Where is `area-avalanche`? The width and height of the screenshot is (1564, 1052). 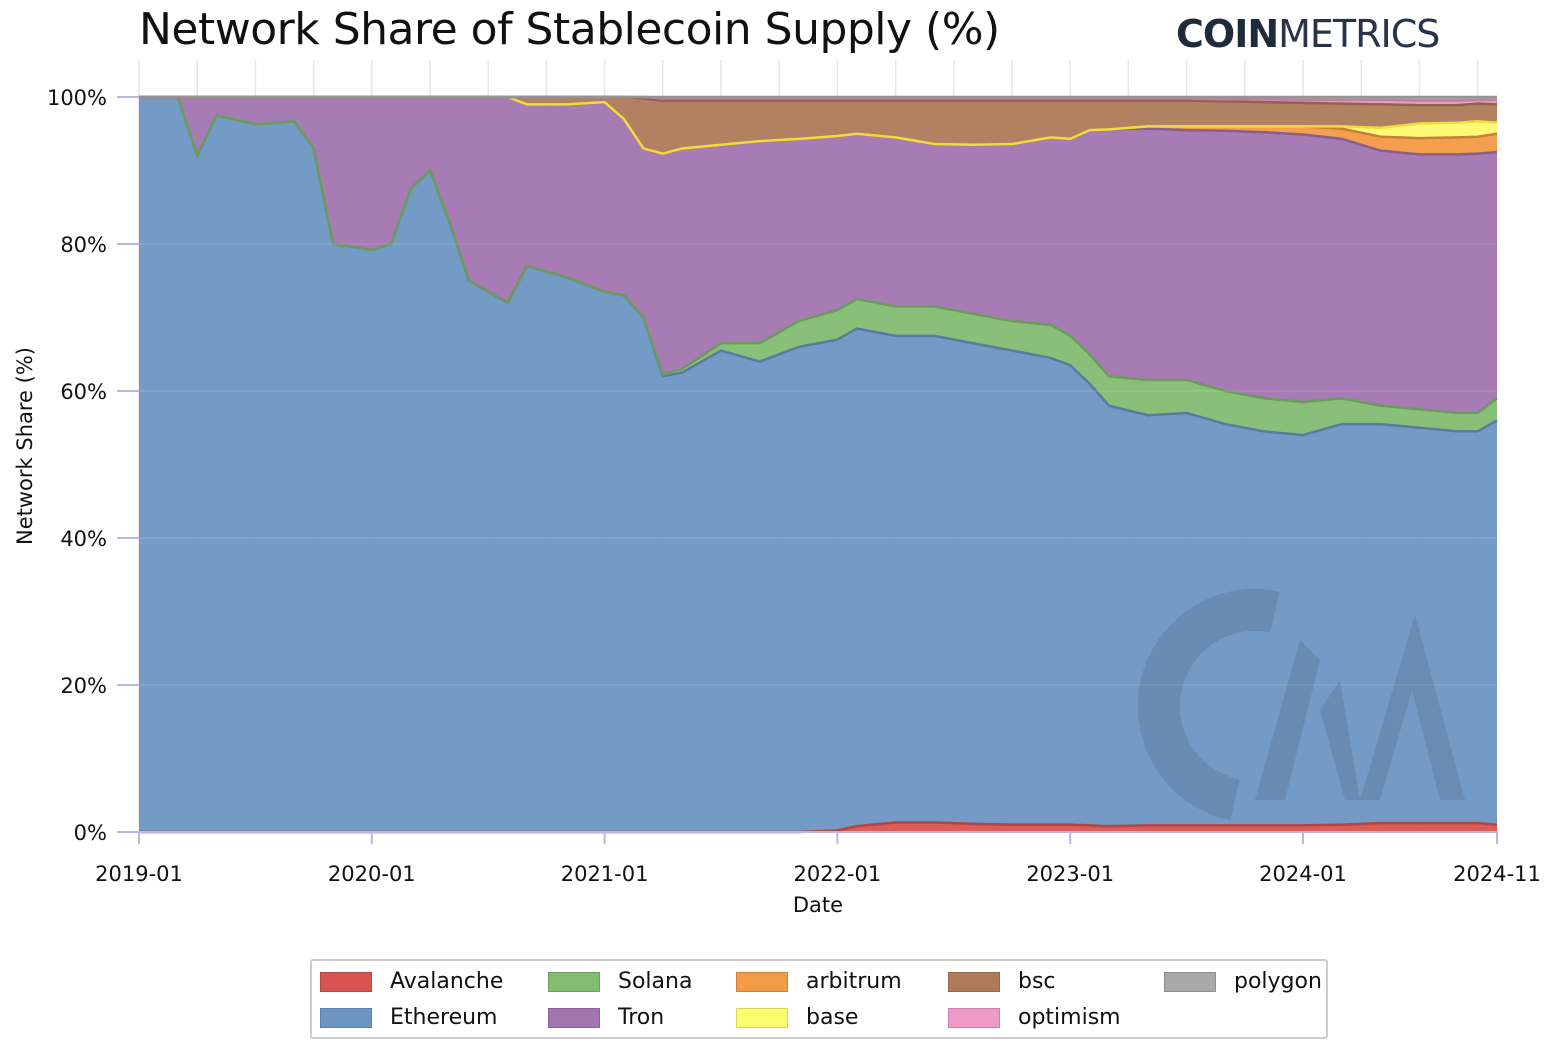
area-avalanche is located at coordinates (818, 827).